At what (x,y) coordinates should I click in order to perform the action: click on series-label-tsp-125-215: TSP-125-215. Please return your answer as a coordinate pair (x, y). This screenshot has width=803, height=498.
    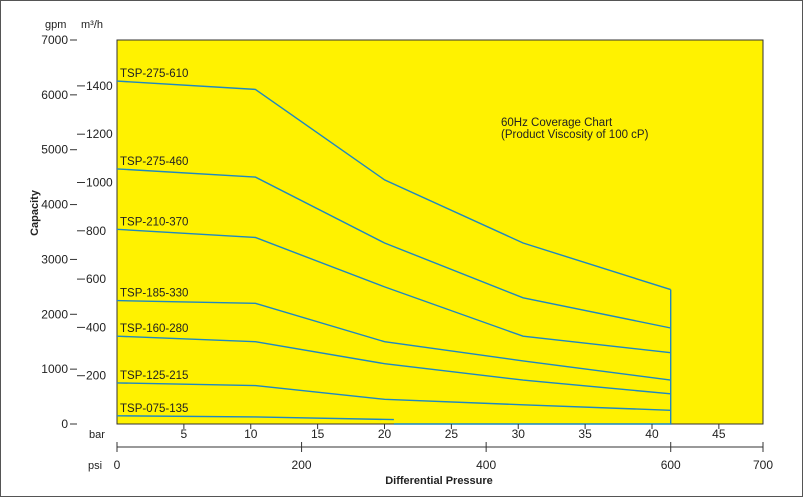
    Looking at the image, I should click on (154, 376).